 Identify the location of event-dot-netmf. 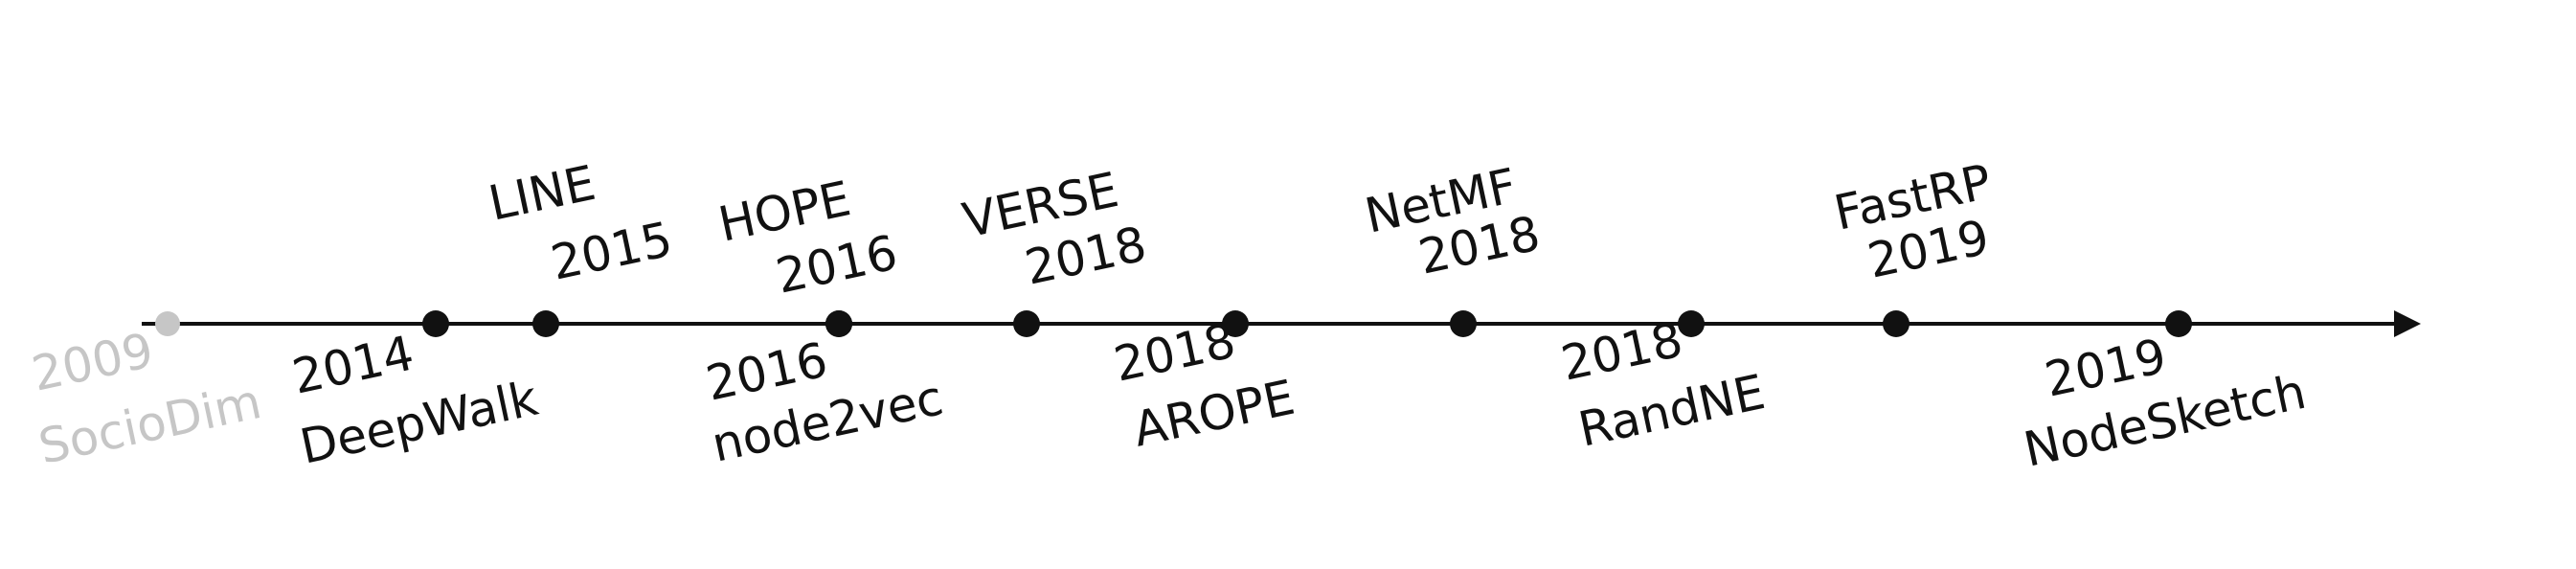
(1463, 323).